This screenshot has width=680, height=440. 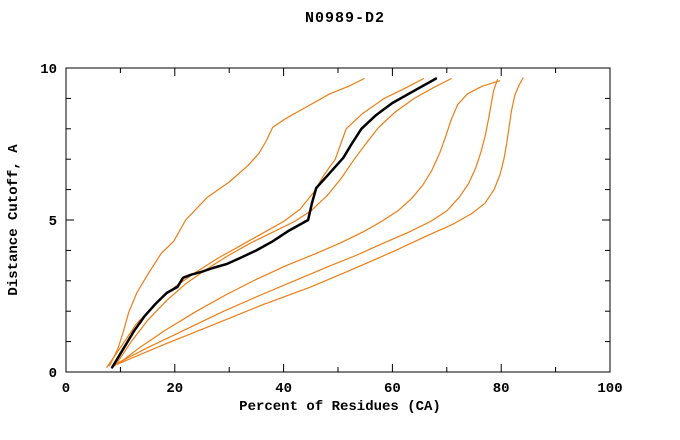 I want to click on x-axis-label: Percent of Residues (CA), so click(x=340, y=407).